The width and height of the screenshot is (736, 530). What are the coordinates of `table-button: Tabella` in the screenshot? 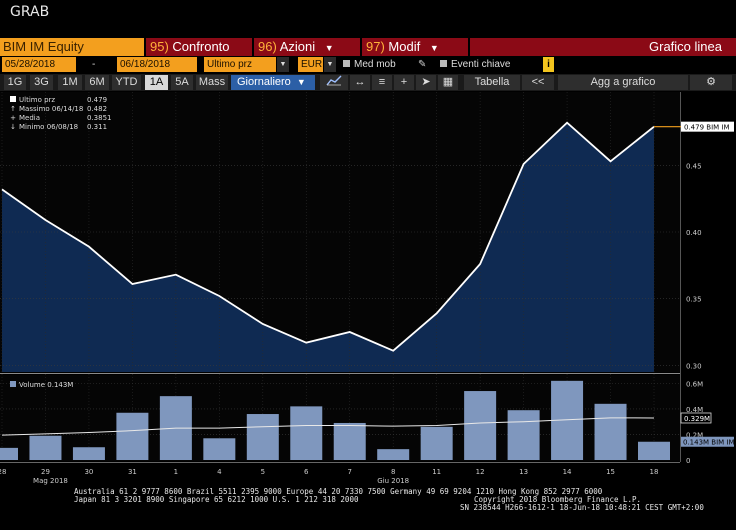 It's located at (492, 82).